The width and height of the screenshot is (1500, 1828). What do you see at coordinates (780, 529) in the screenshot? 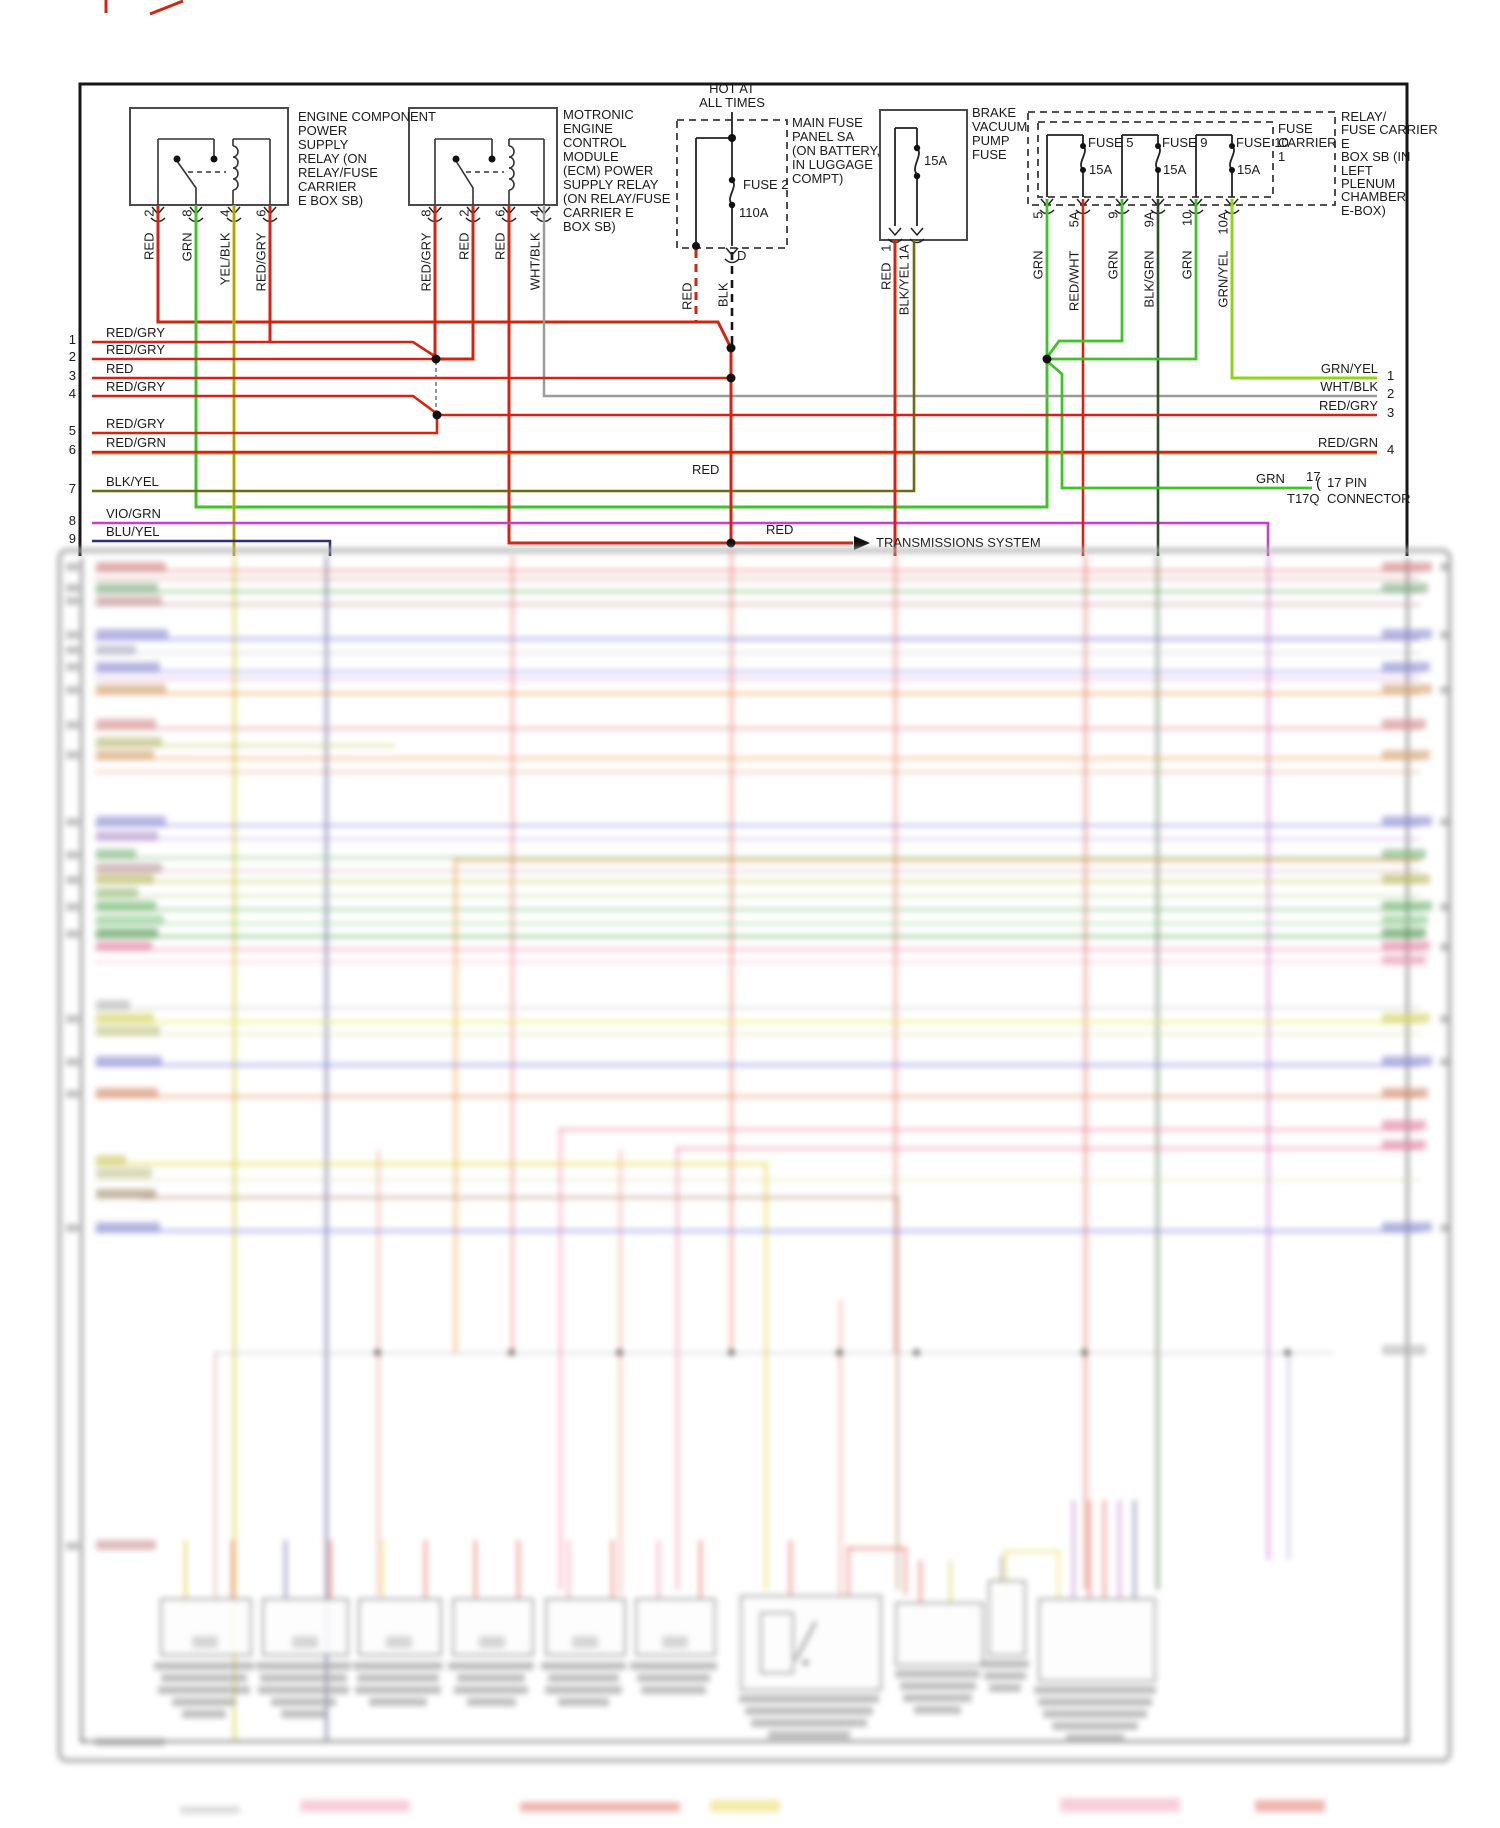
I see `transmission-wire-label: RED` at bounding box center [780, 529].